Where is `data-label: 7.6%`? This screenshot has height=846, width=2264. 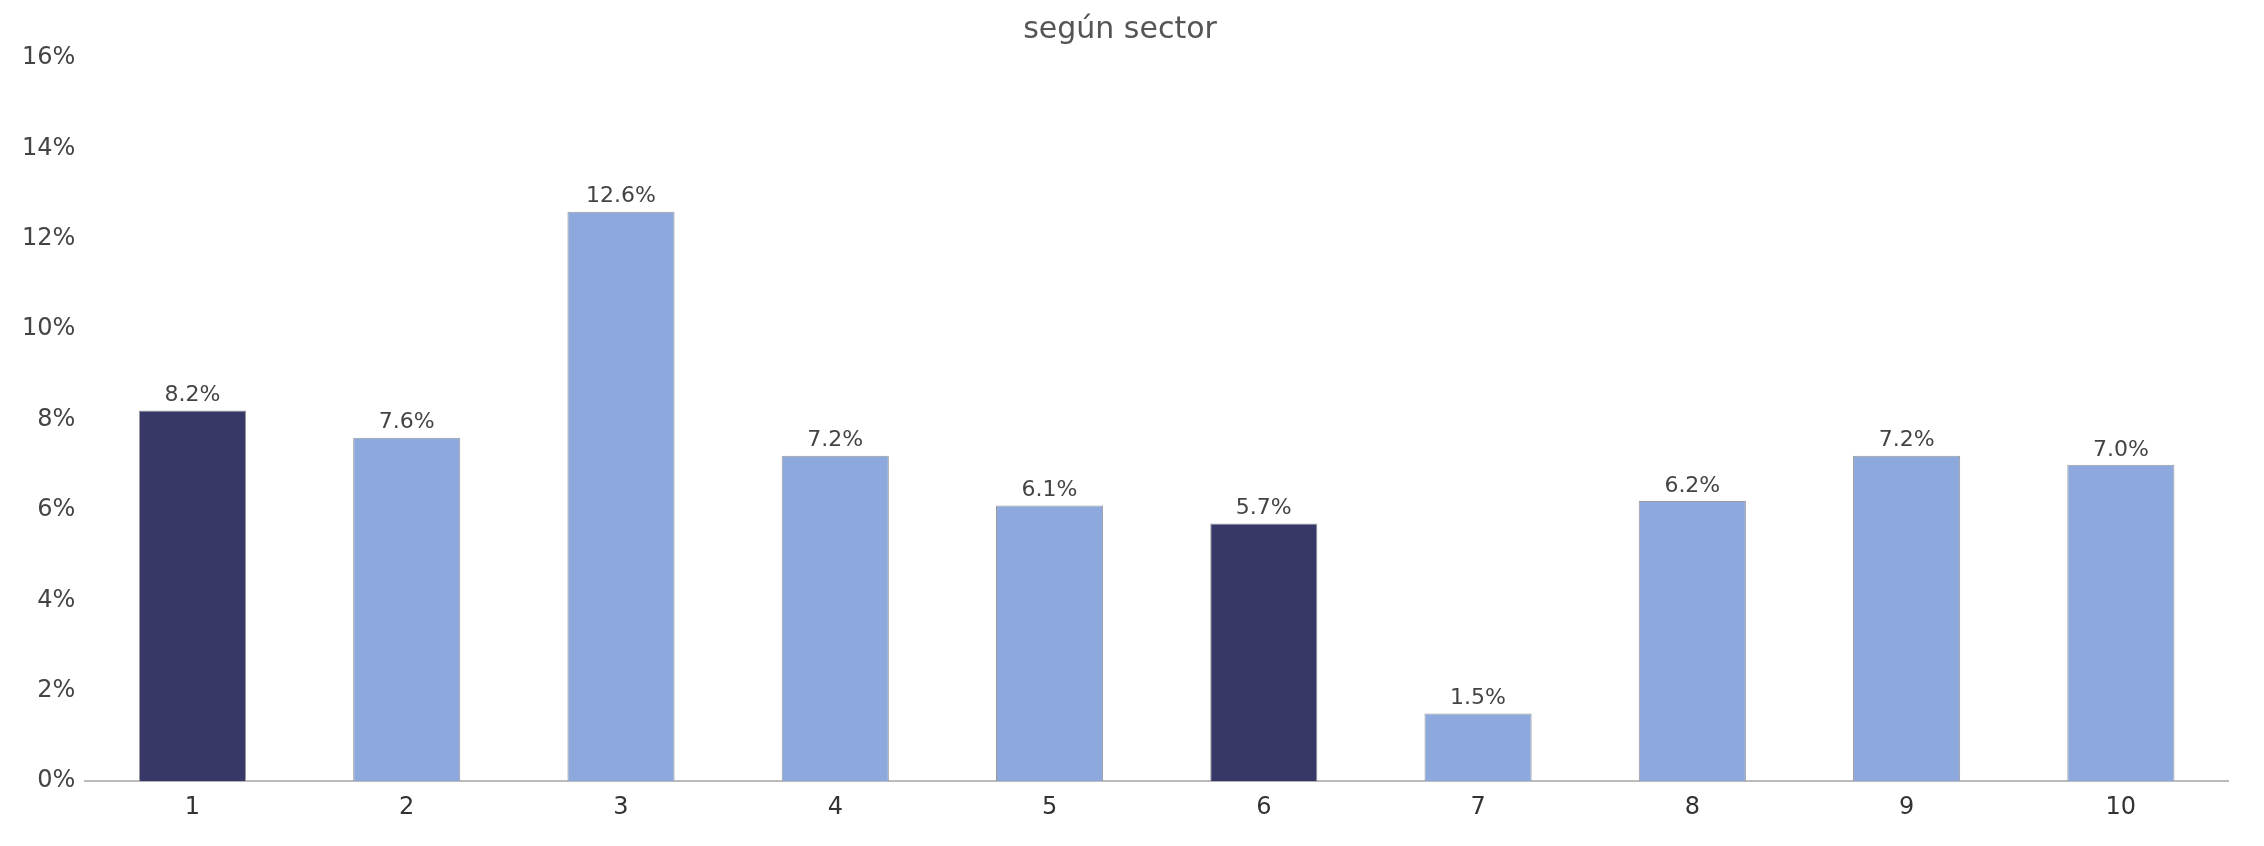
data-label: 7.6% is located at coordinates (406, 421).